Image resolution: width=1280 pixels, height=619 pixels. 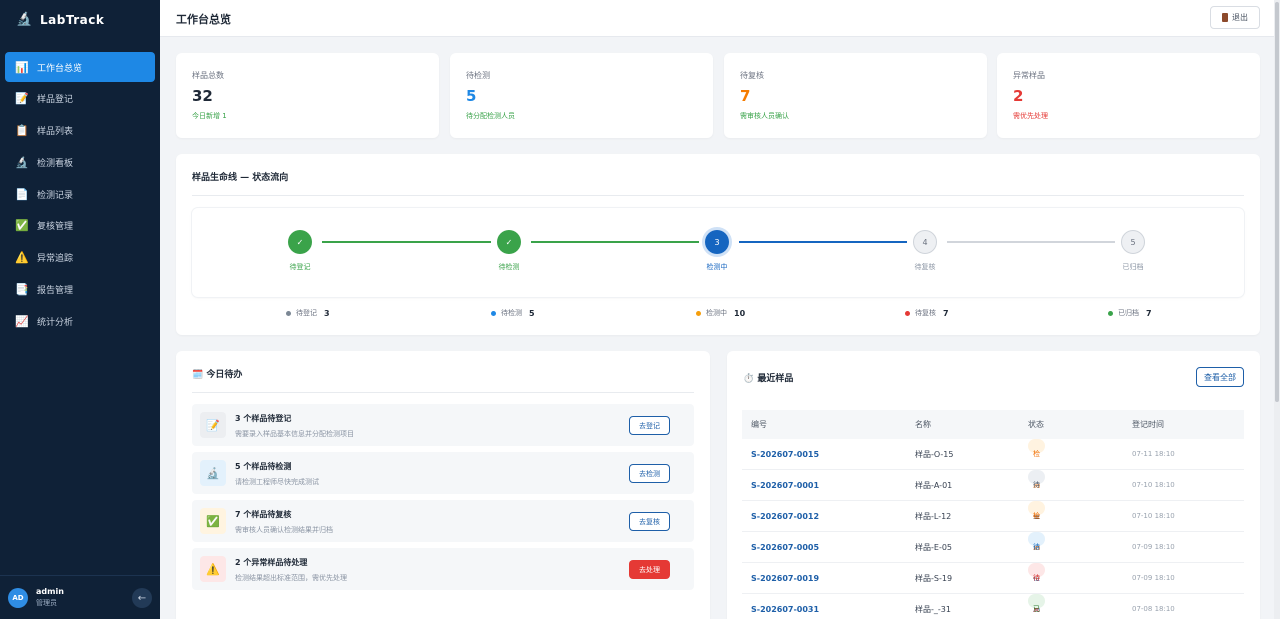 I want to click on todo-item: 📝 3 个样品待登记 需要录入样品基本信息并分配检测项目 去登记, so click(x=443, y=425).